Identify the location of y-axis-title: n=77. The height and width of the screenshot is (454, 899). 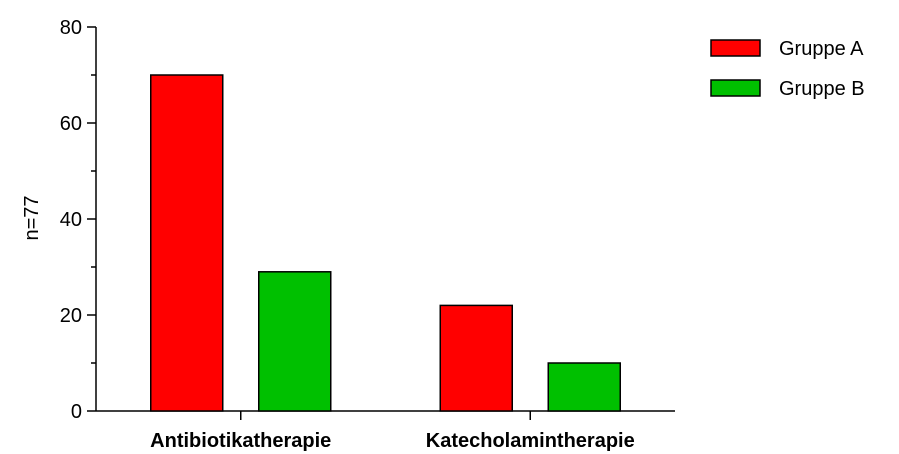
(32, 217).